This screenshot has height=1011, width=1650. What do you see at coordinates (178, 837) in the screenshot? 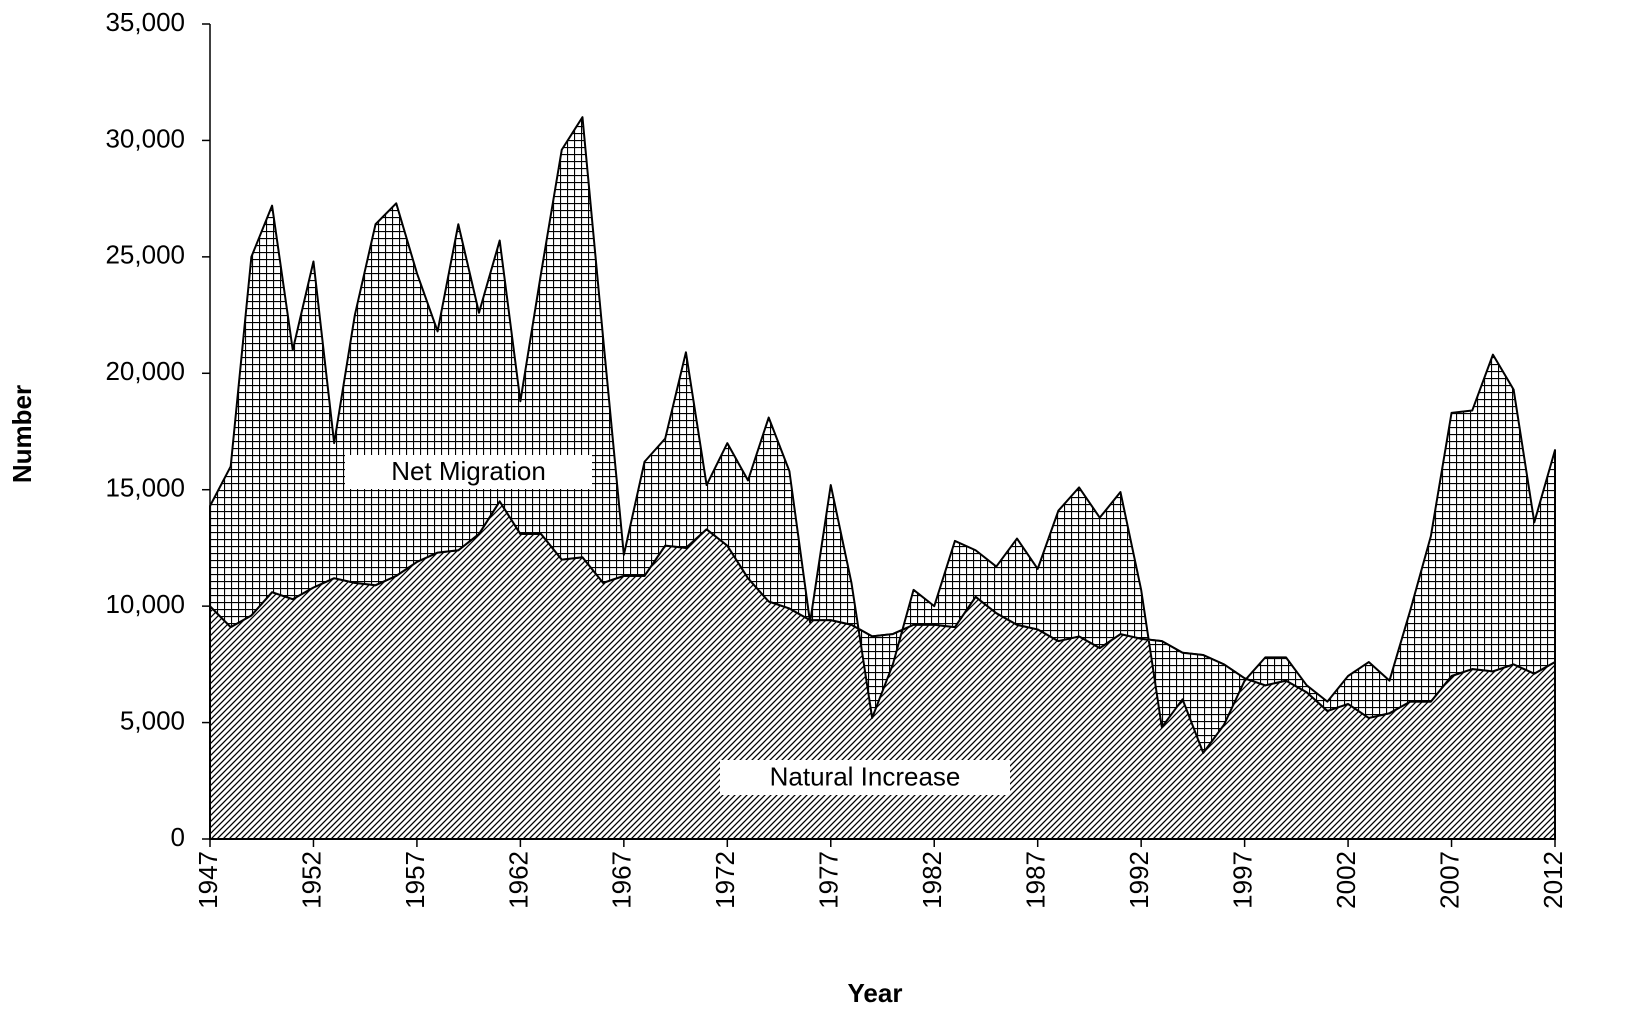
I see `y-tick-label: 0` at bounding box center [178, 837].